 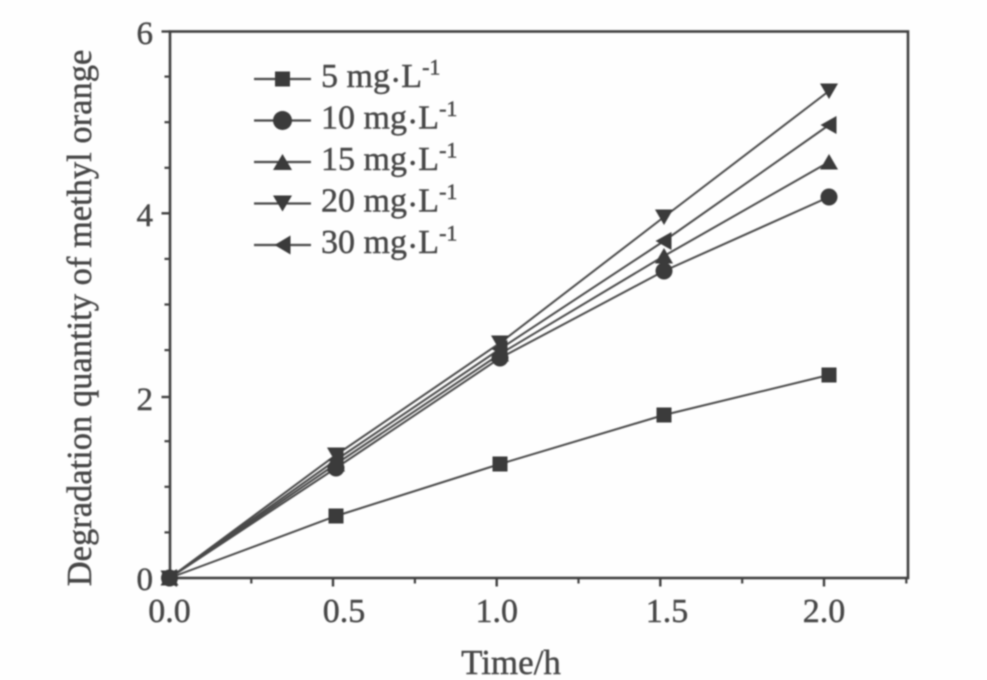 I want to click on svg-text: Time/h, so click(x=511, y=661).